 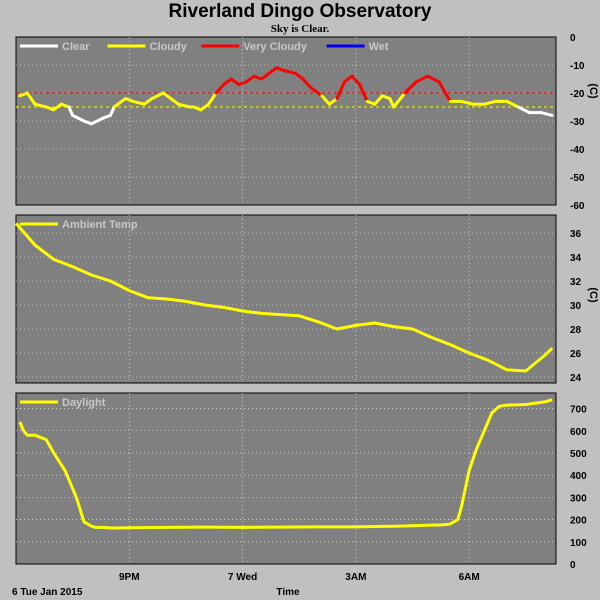 What do you see at coordinates (578, 498) in the screenshot?
I see `daylight-y-tick-label: 300` at bounding box center [578, 498].